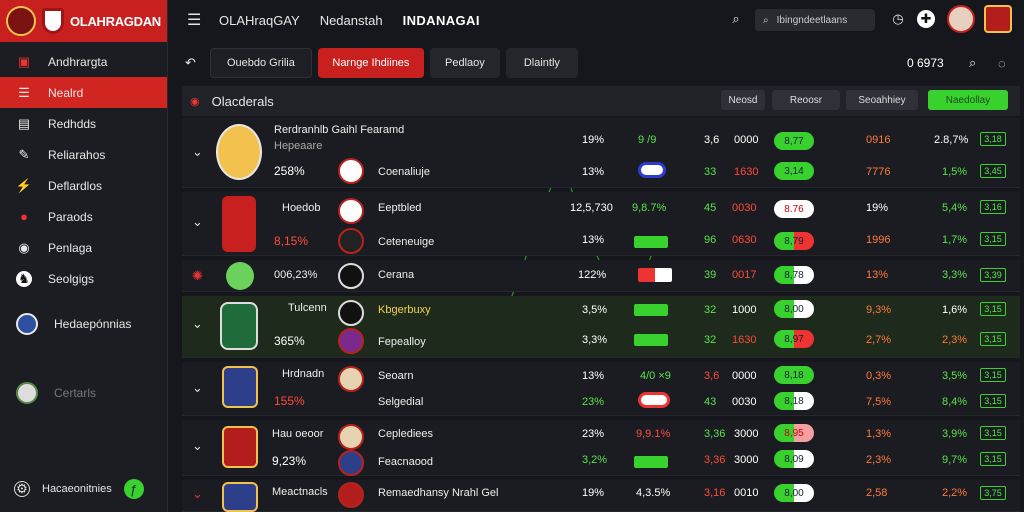 The width and height of the screenshot is (1024, 512). Describe the element at coordinates (926, 19) in the screenshot. I see `add-icon: ✚` at that location.